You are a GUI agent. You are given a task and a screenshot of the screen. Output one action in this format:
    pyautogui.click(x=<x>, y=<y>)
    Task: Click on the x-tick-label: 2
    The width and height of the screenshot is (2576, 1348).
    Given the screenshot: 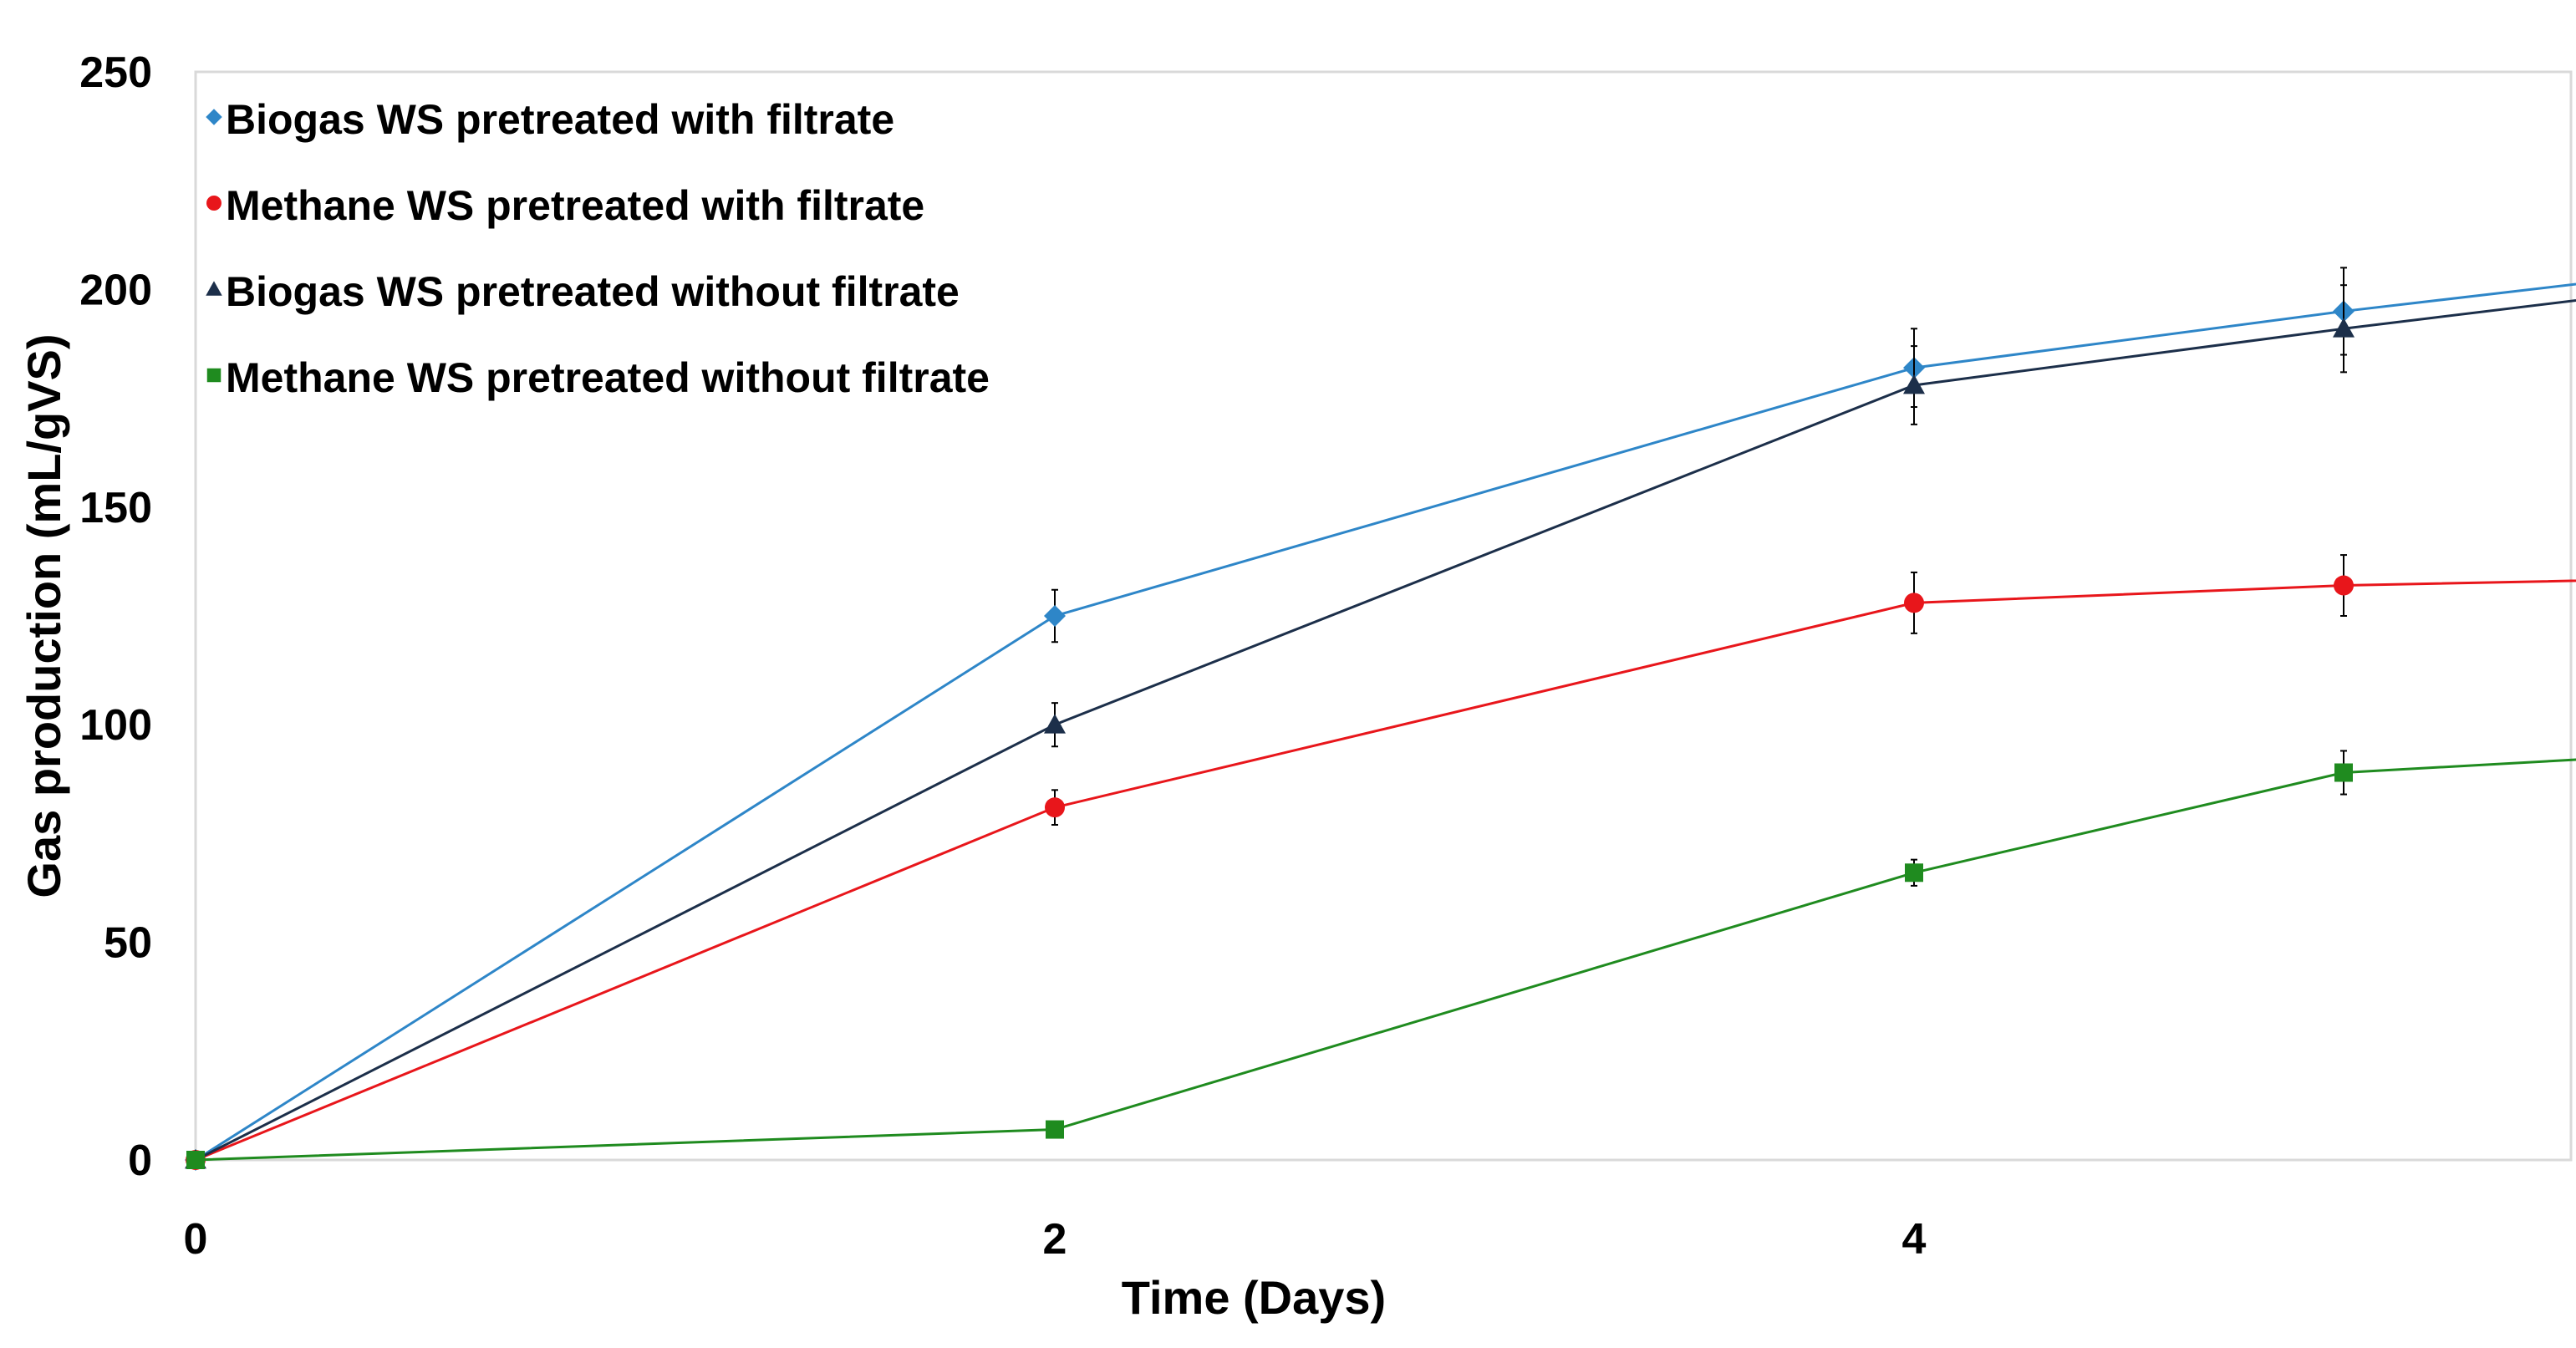 What is the action you would take?
    pyautogui.click(x=1055, y=1239)
    